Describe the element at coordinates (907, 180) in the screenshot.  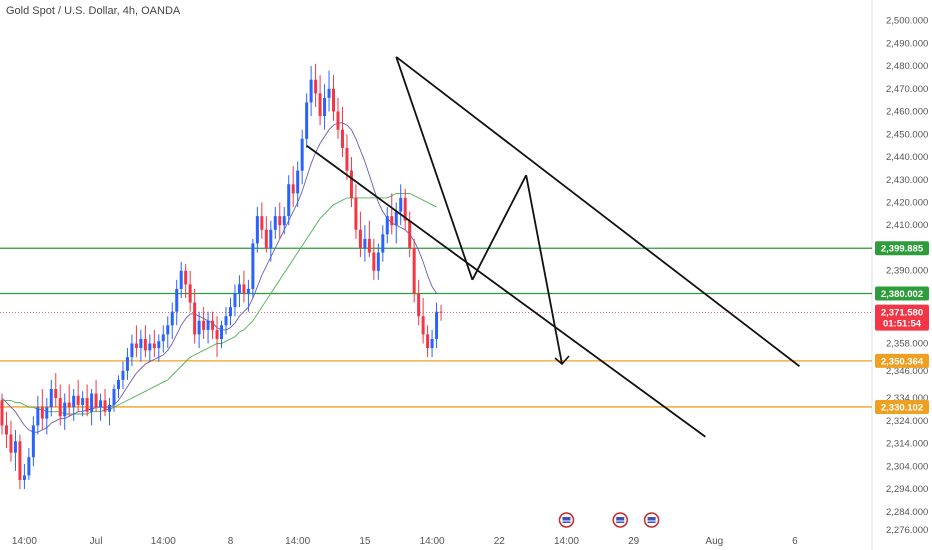
I see `y-tick-label: 2,430.000` at that location.